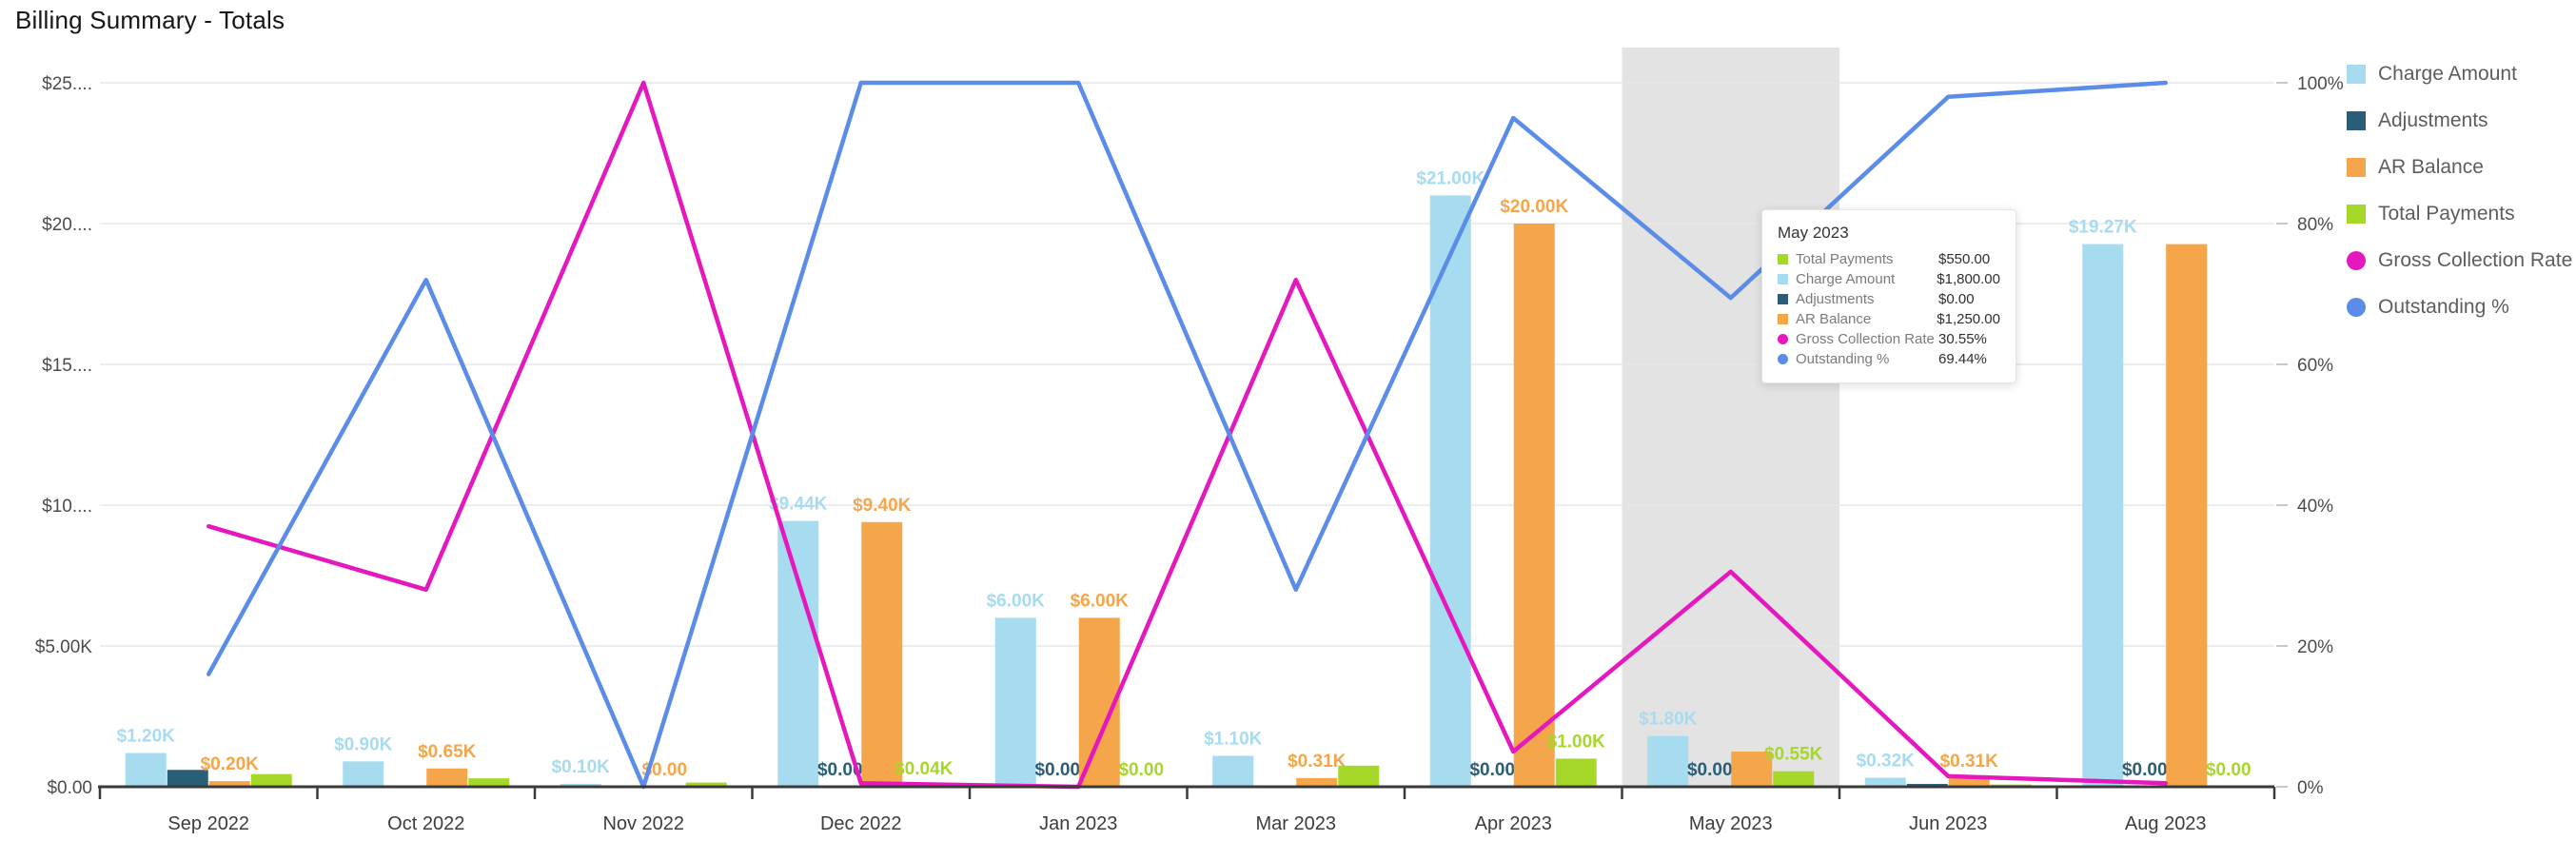  Describe the element at coordinates (64, 647) in the screenshot. I see `y-axis-left-tick-label: $5.00K` at that location.